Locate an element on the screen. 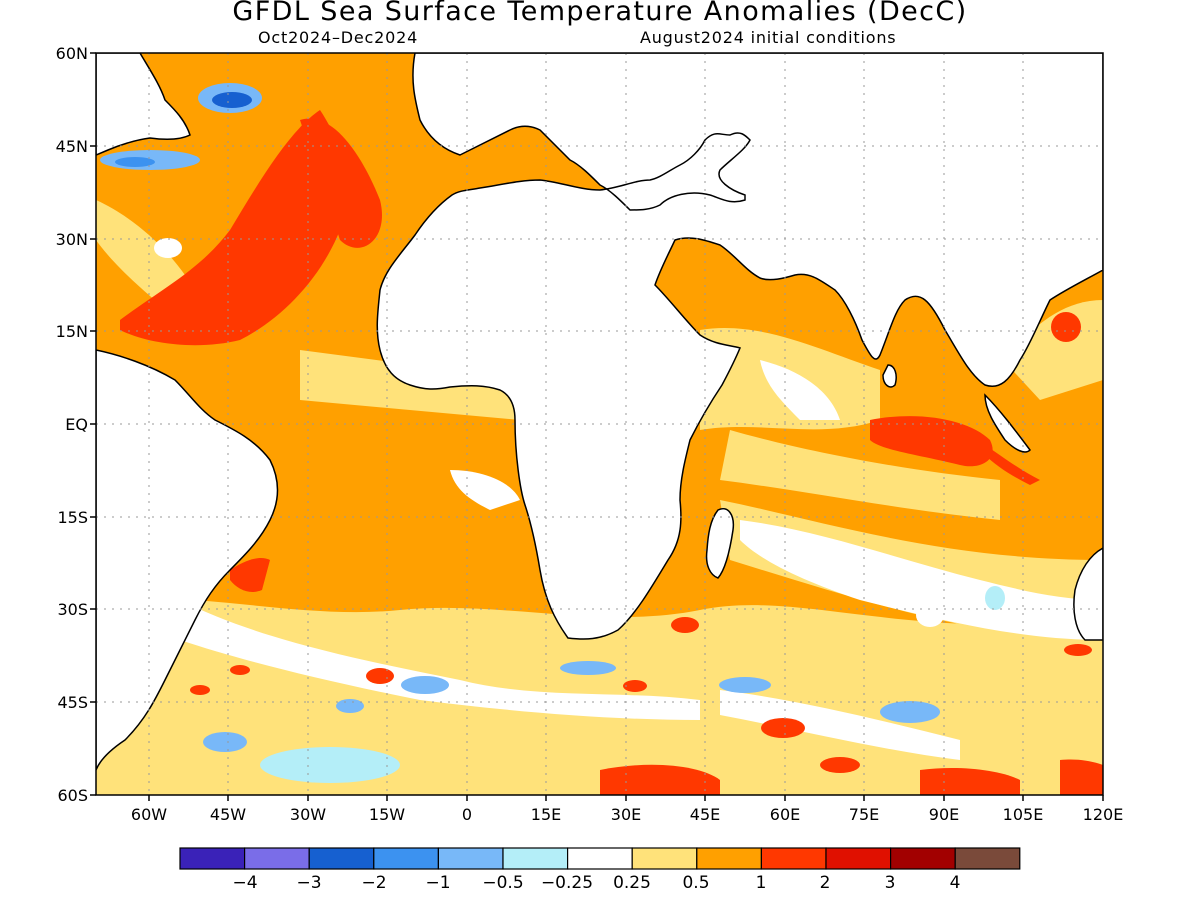 Image resolution: width=1200 pixels, height=900 pixels. initial-conditions: August2024 initial conditions is located at coordinates (768, 37).